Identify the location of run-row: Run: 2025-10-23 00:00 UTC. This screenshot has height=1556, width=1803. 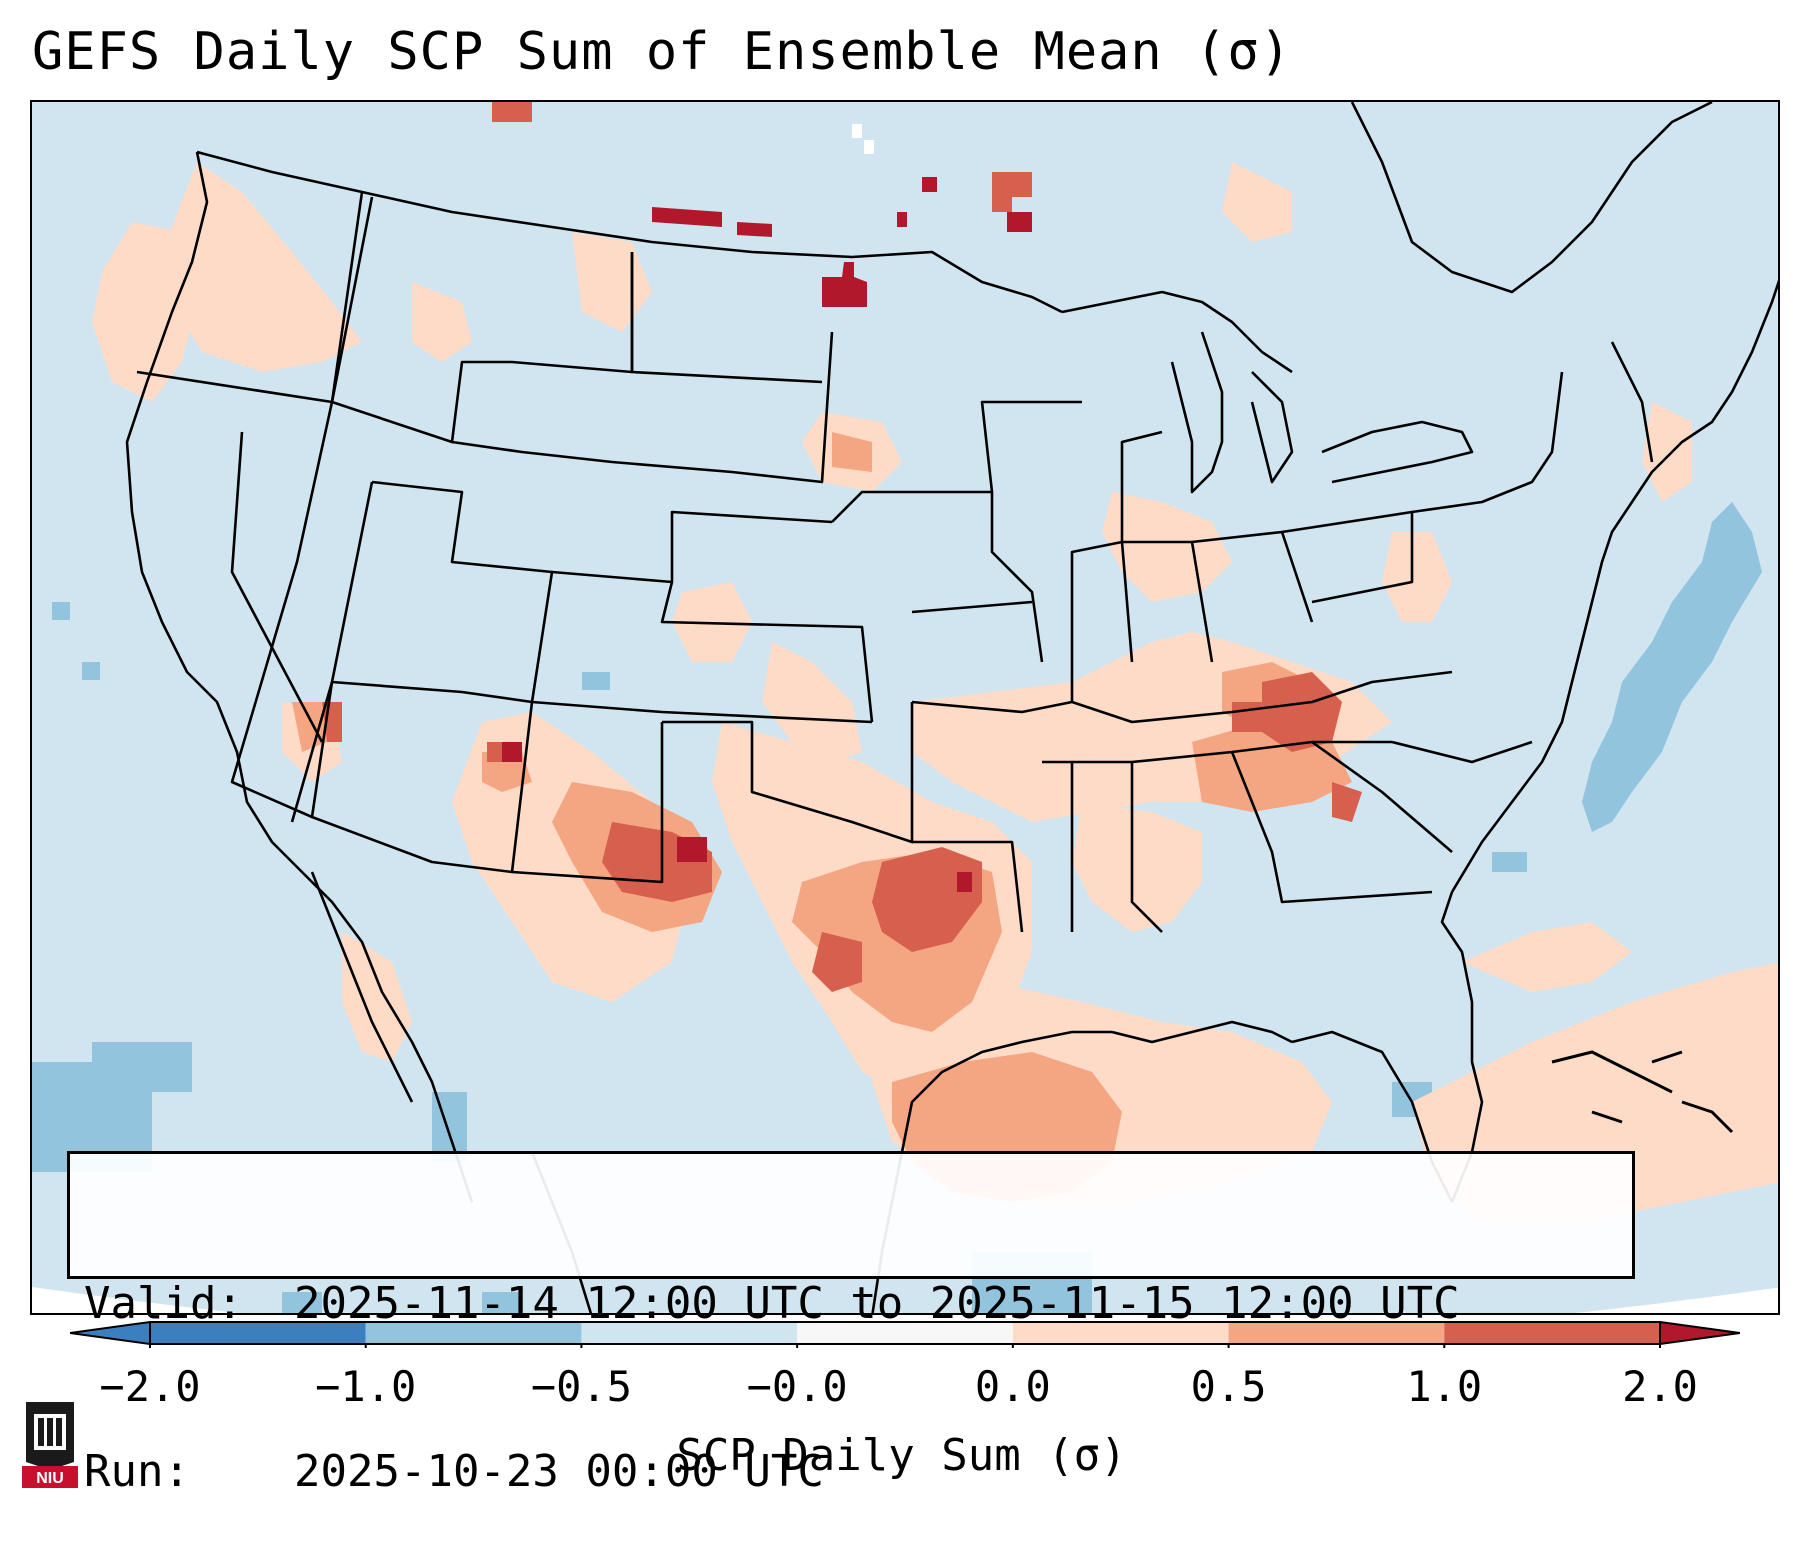
(851, 1472).